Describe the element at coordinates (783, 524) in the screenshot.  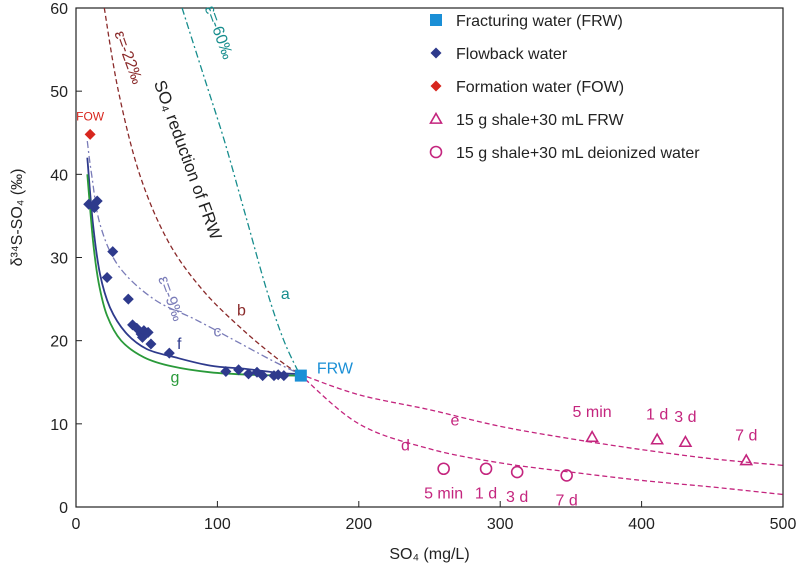
I see `x-tick-label: 500` at that location.